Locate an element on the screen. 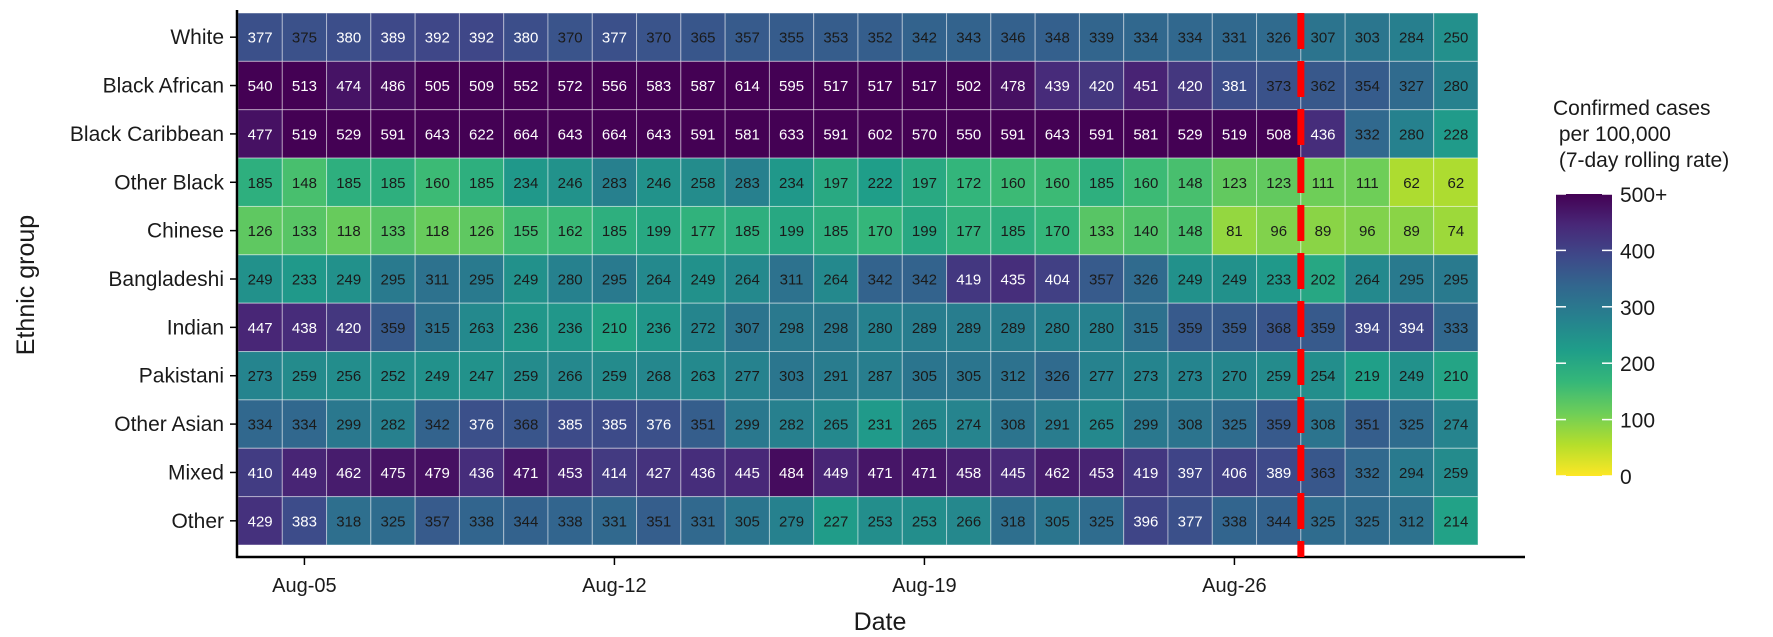 This screenshot has width=1773, height=637. cell-value-label: 284 is located at coordinates (1411, 38).